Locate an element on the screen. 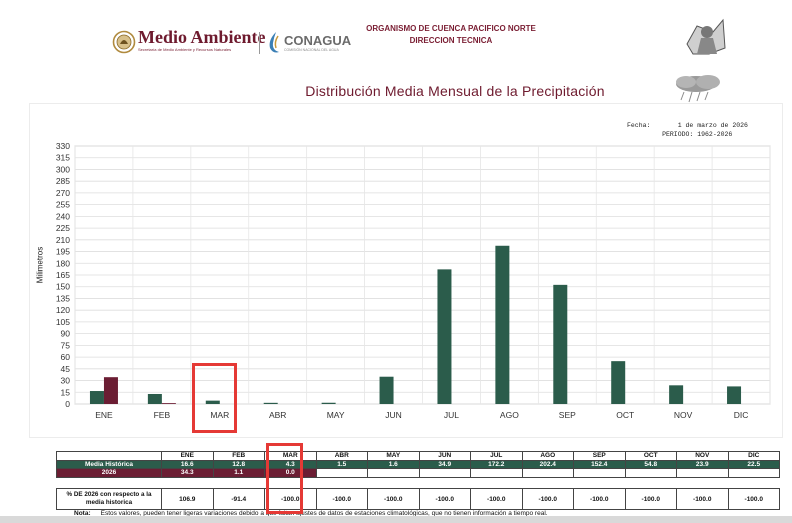 The width and height of the screenshot is (792, 523). bar-historic-oct is located at coordinates (618, 382).